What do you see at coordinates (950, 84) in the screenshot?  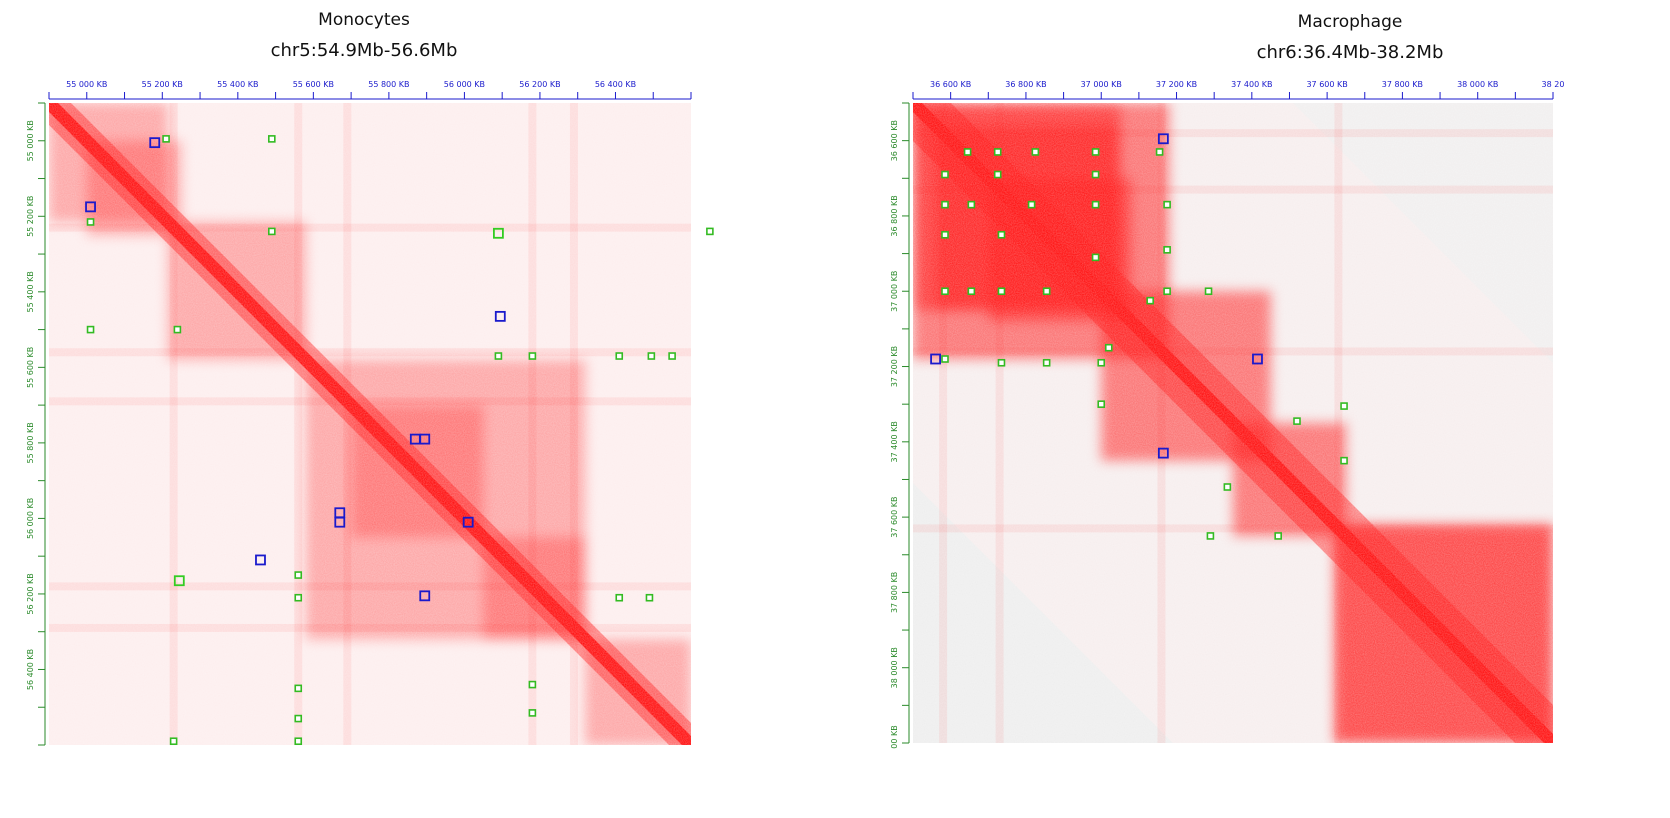 I see `right-x-tick-label: 36 600 KB` at bounding box center [950, 84].